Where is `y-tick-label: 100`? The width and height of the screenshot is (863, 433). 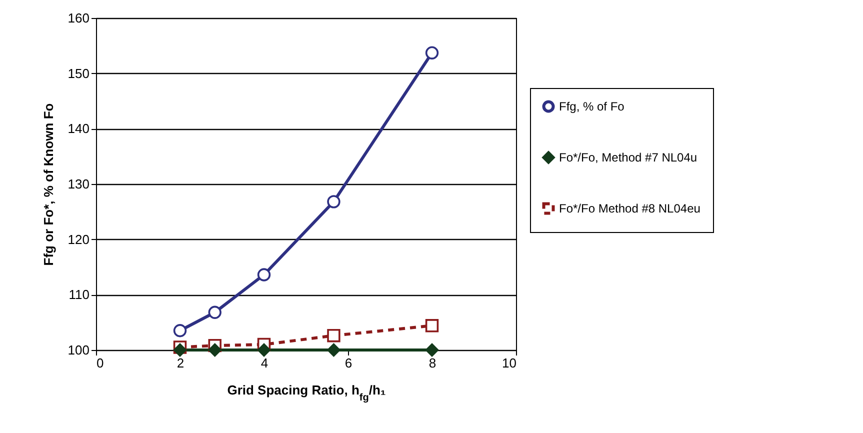
y-tick-label: 100 is located at coordinates (79, 350).